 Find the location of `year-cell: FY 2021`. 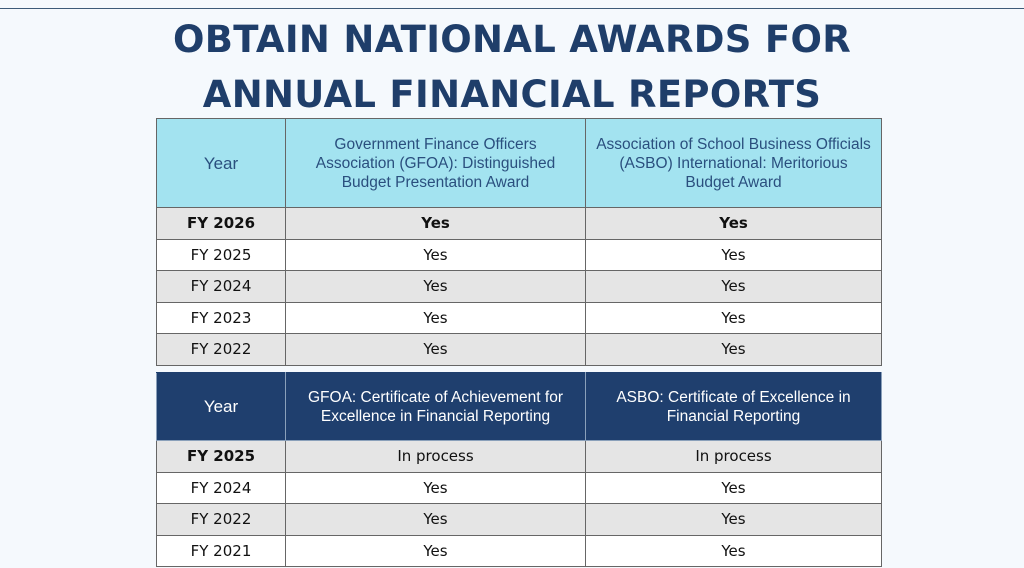

year-cell: FY 2021 is located at coordinates (221, 550).